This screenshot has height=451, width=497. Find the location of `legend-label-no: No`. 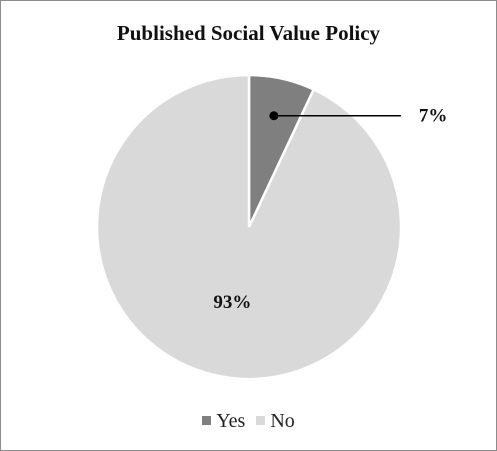

legend-label-no: No is located at coordinates (282, 421).